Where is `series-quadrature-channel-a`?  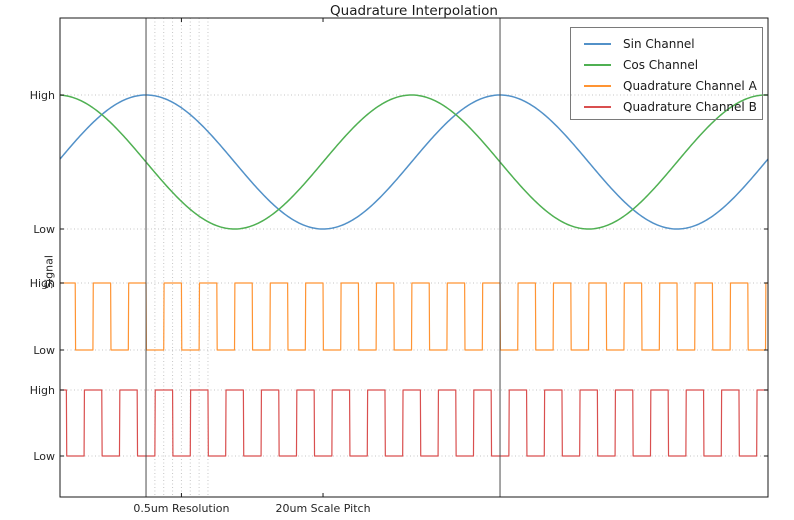
series-quadrature-channel-a is located at coordinates (414, 316).